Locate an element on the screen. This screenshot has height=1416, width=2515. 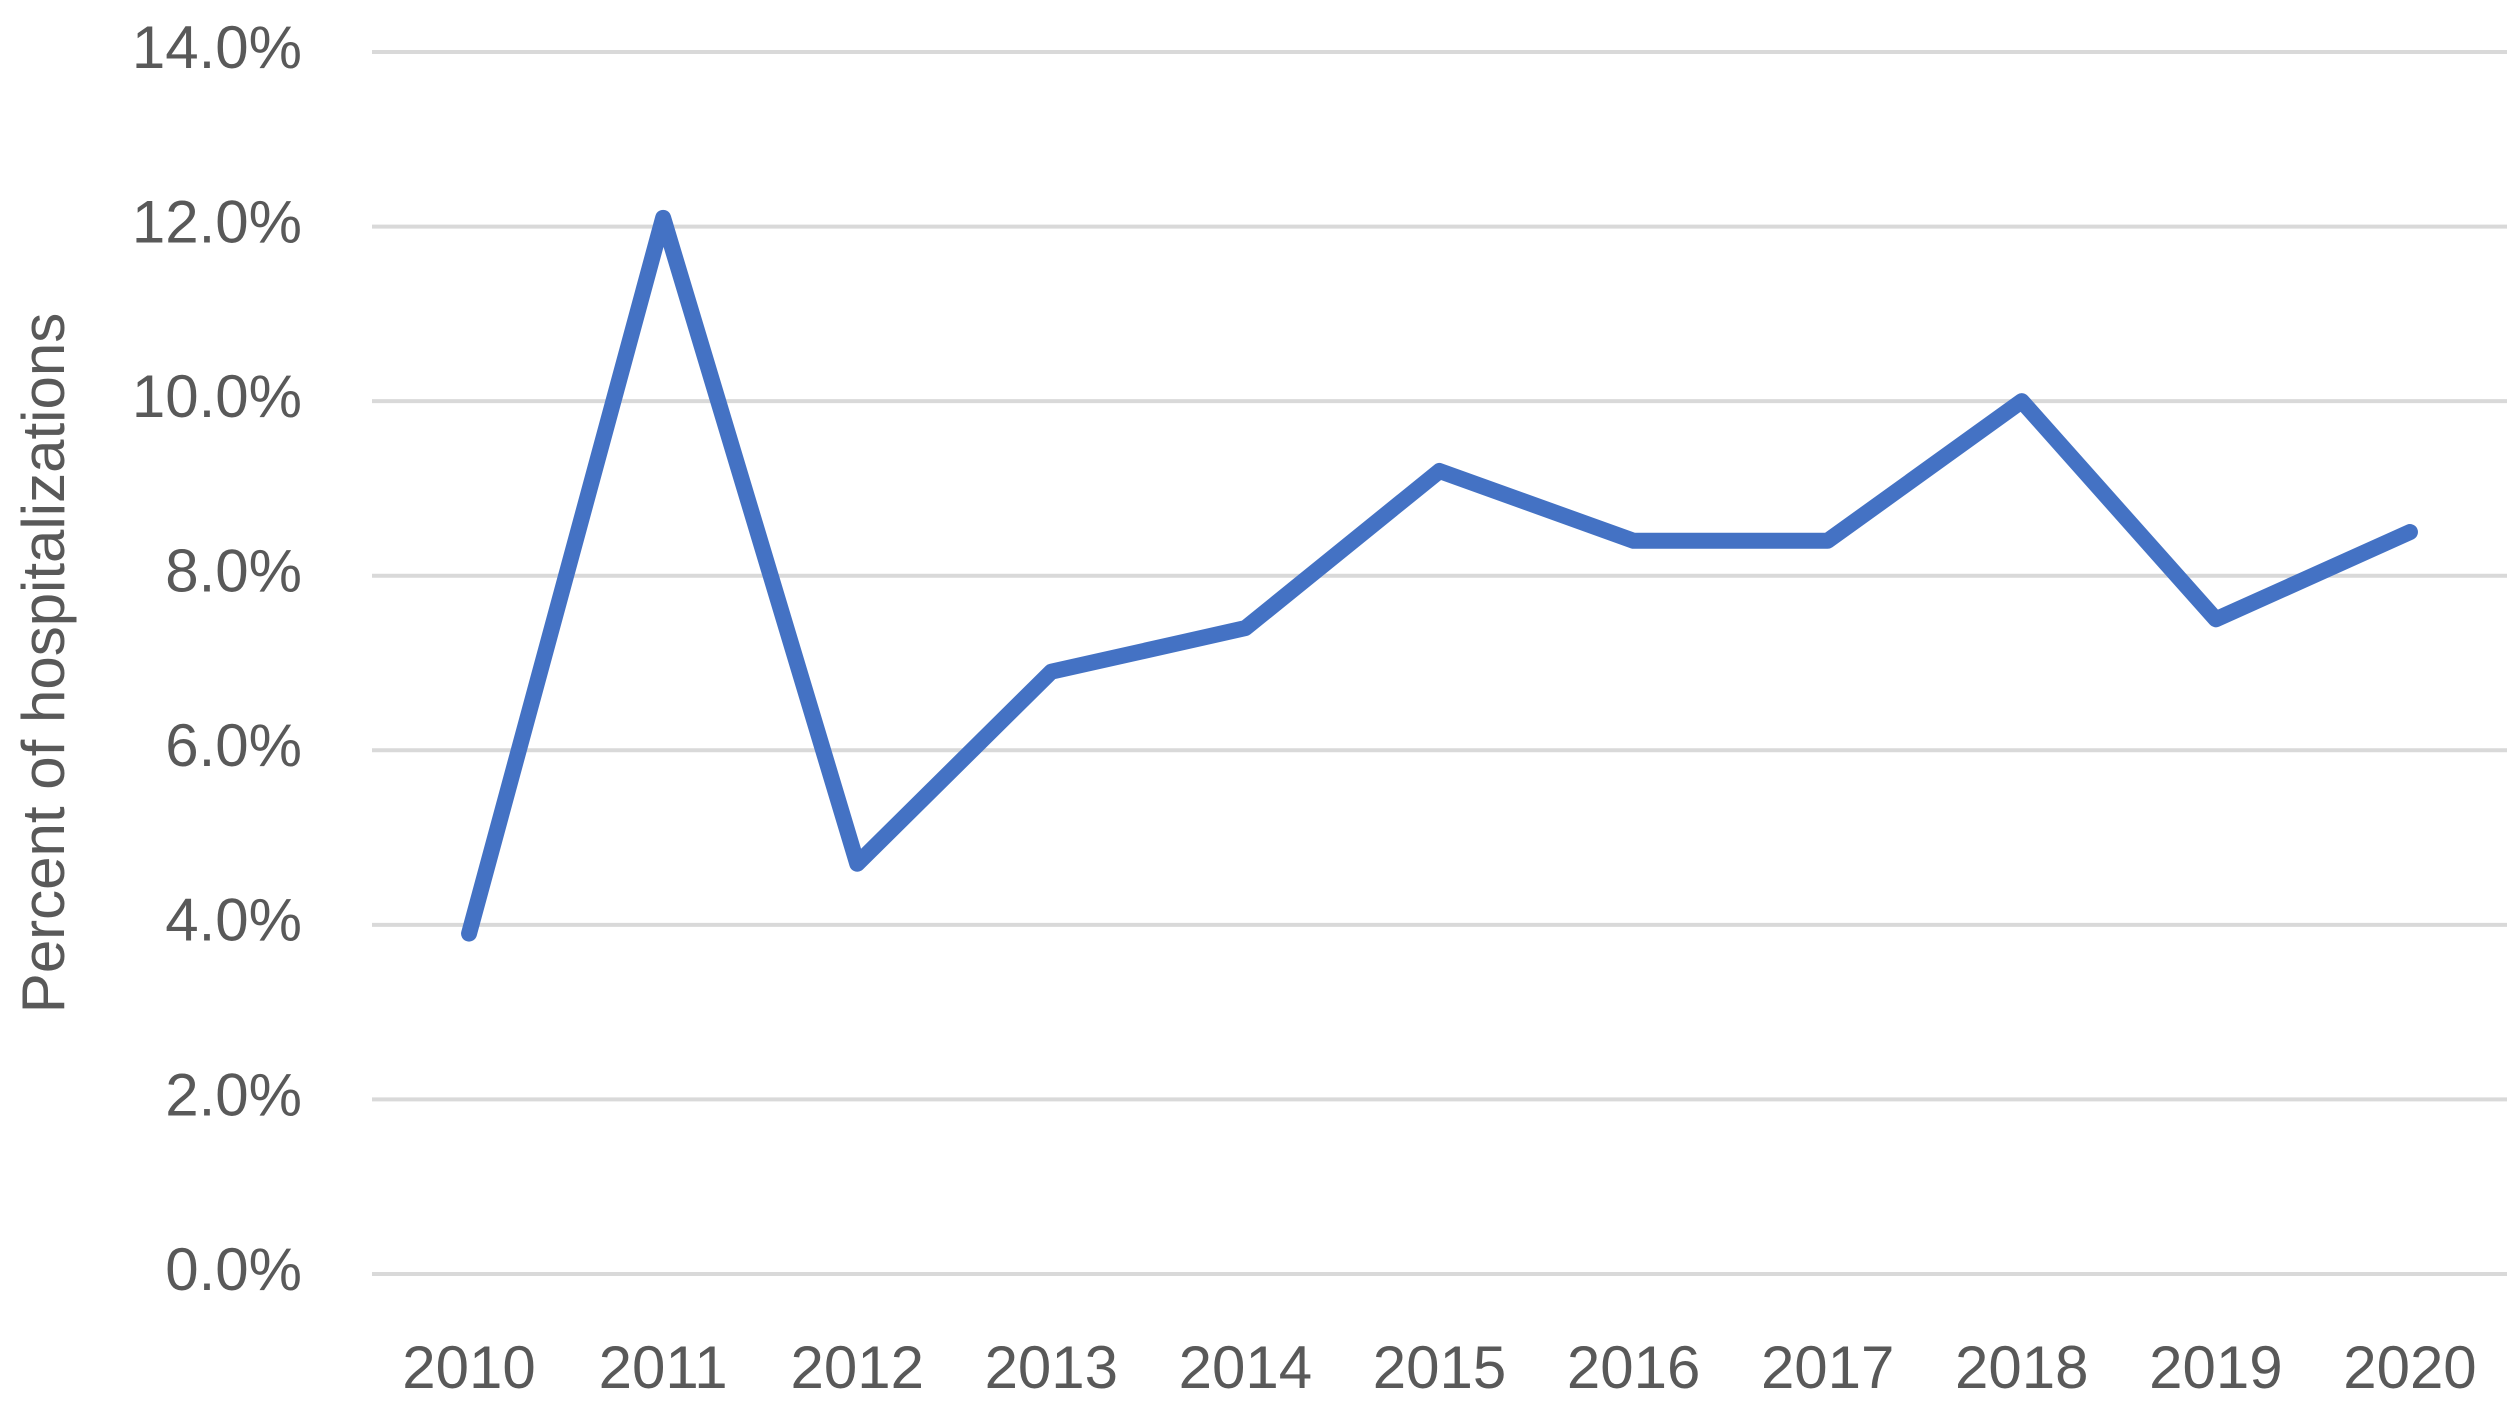
y-tick-label: 10.0% is located at coordinates (217, 396).